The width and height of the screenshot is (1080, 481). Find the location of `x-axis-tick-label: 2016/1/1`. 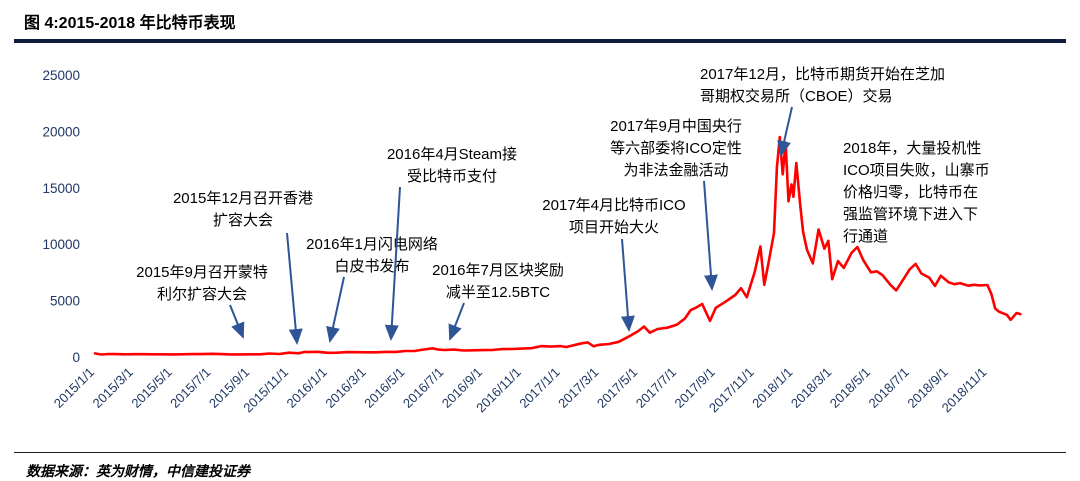

x-axis-tick-label: 2016/1/1 is located at coordinates (307, 388).